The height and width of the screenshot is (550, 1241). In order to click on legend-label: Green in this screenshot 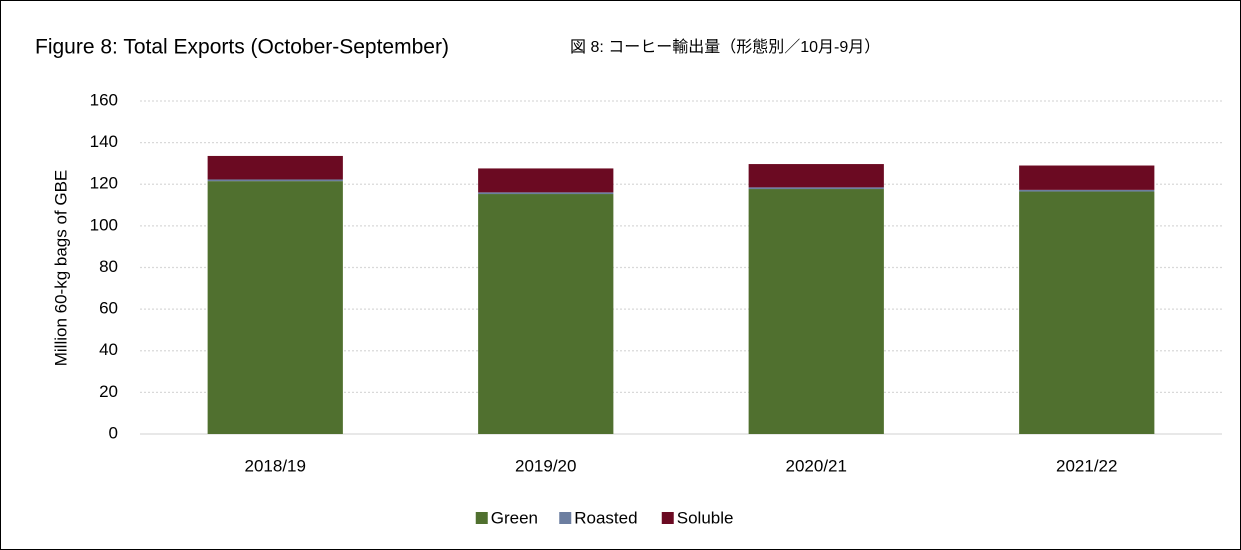, I will do `click(514, 517)`.